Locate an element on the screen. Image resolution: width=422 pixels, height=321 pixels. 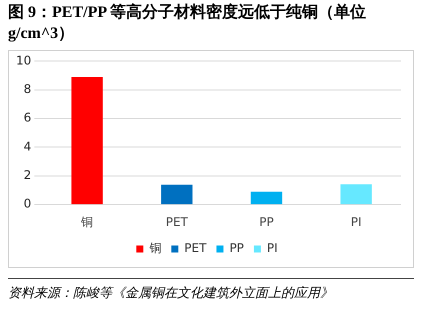
x-tick-label: PET is located at coordinates (177, 221).